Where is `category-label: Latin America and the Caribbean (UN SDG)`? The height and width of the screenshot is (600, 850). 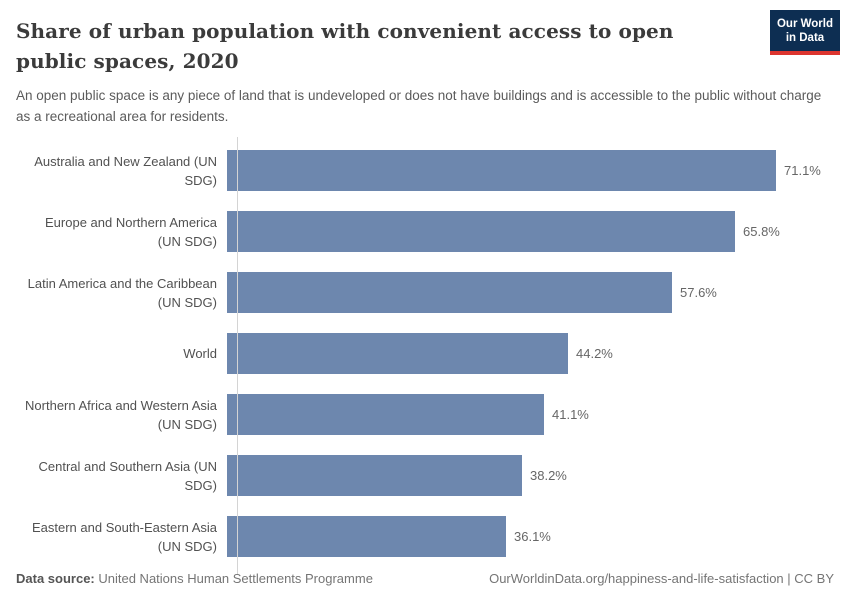 category-label: Latin America and the Caribbean (UN SDG) is located at coordinates (122, 292).